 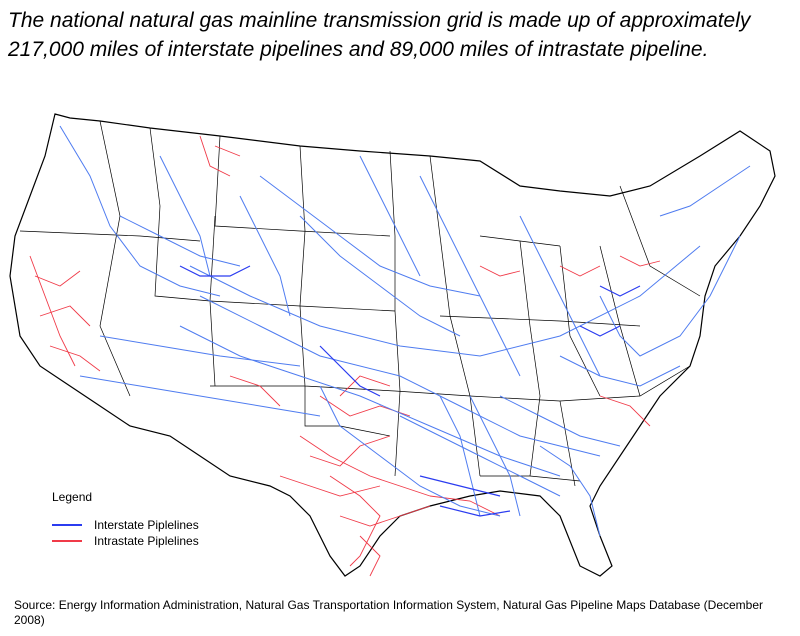 I want to click on legend-label-intrastate: Intrastate Piplelines, so click(x=146, y=541).